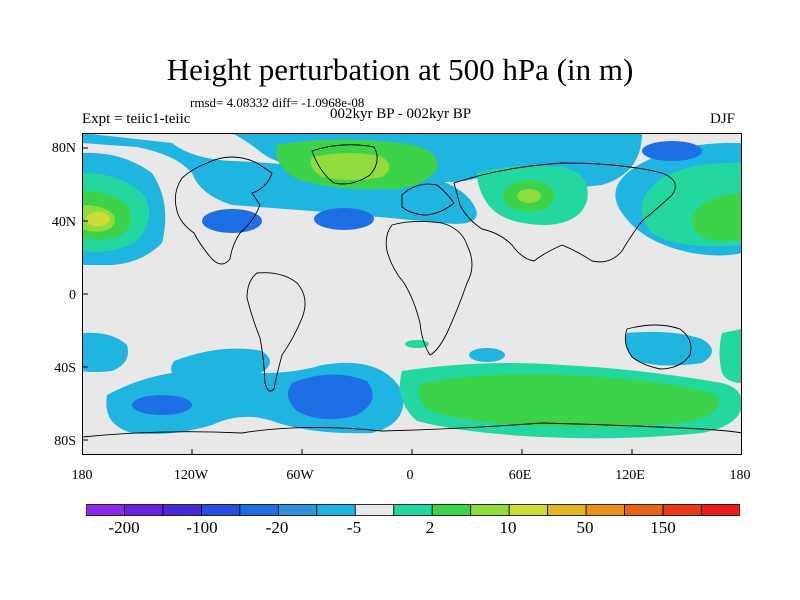 The height and width of the screenshot is (600, 800). Describe the element at coordinates (730, 356) in the screenshot. I see `field-south-pacific-teal` at that location.